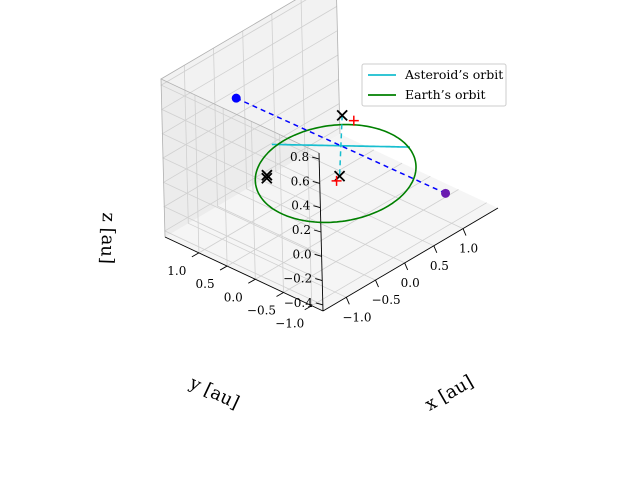  I want to click on z-tick-label: −0.2, so click(297, 279).